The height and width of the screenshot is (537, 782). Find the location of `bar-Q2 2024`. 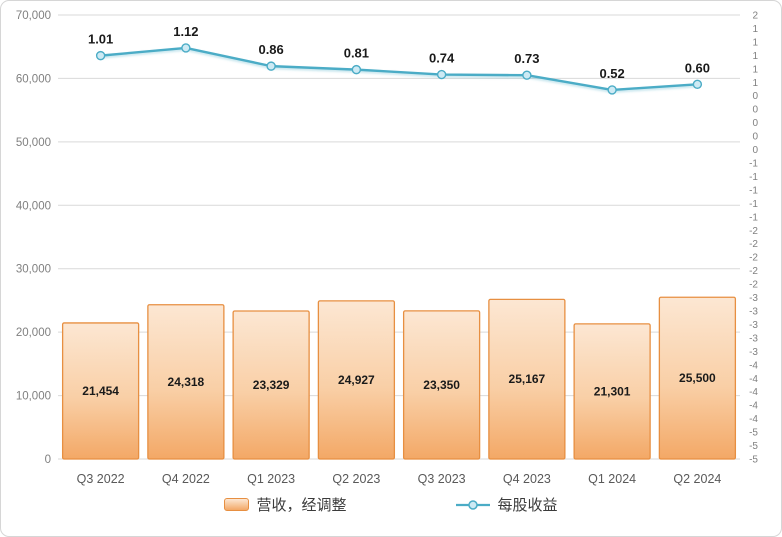

bar-Q2 2024 is located at coordinates (697, 378).